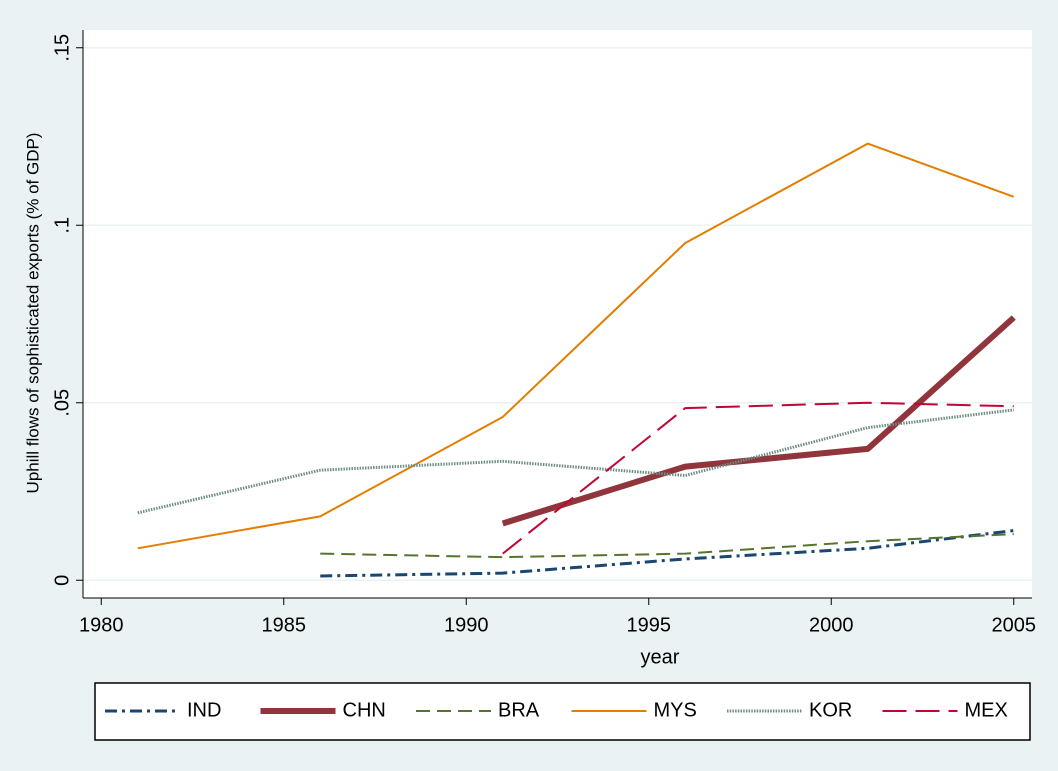 The height and width of the screenshot is (771, 1058). What do you see at coordinates (562, 711) in the screenshot?
I see `legend-box` at bounding box center [562, 711].